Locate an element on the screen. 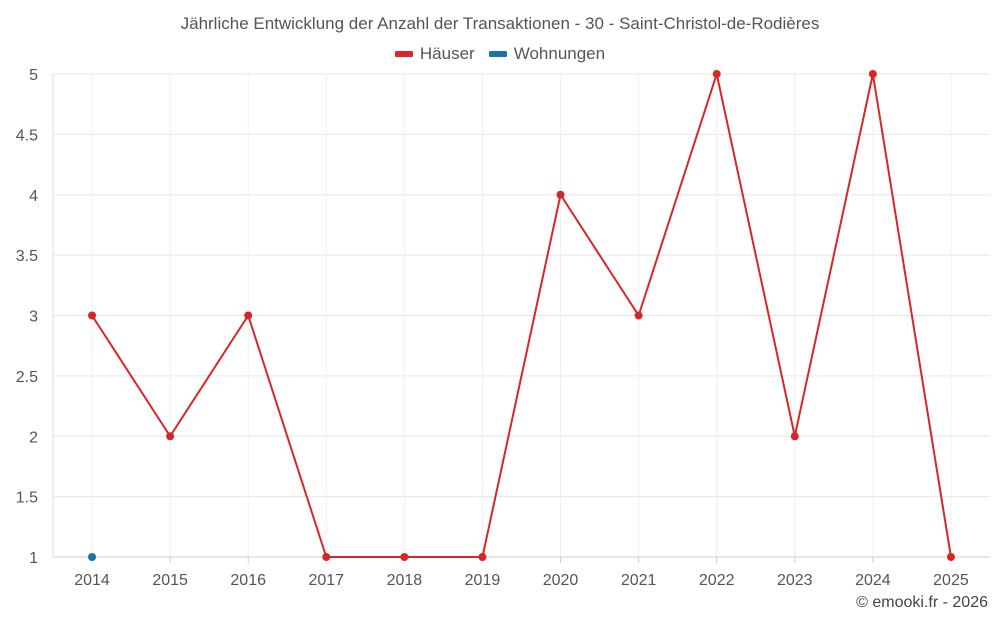 This screenshot has width=1000, height=625. x-tick-label: 2022 is located at coordinates (717, 580).